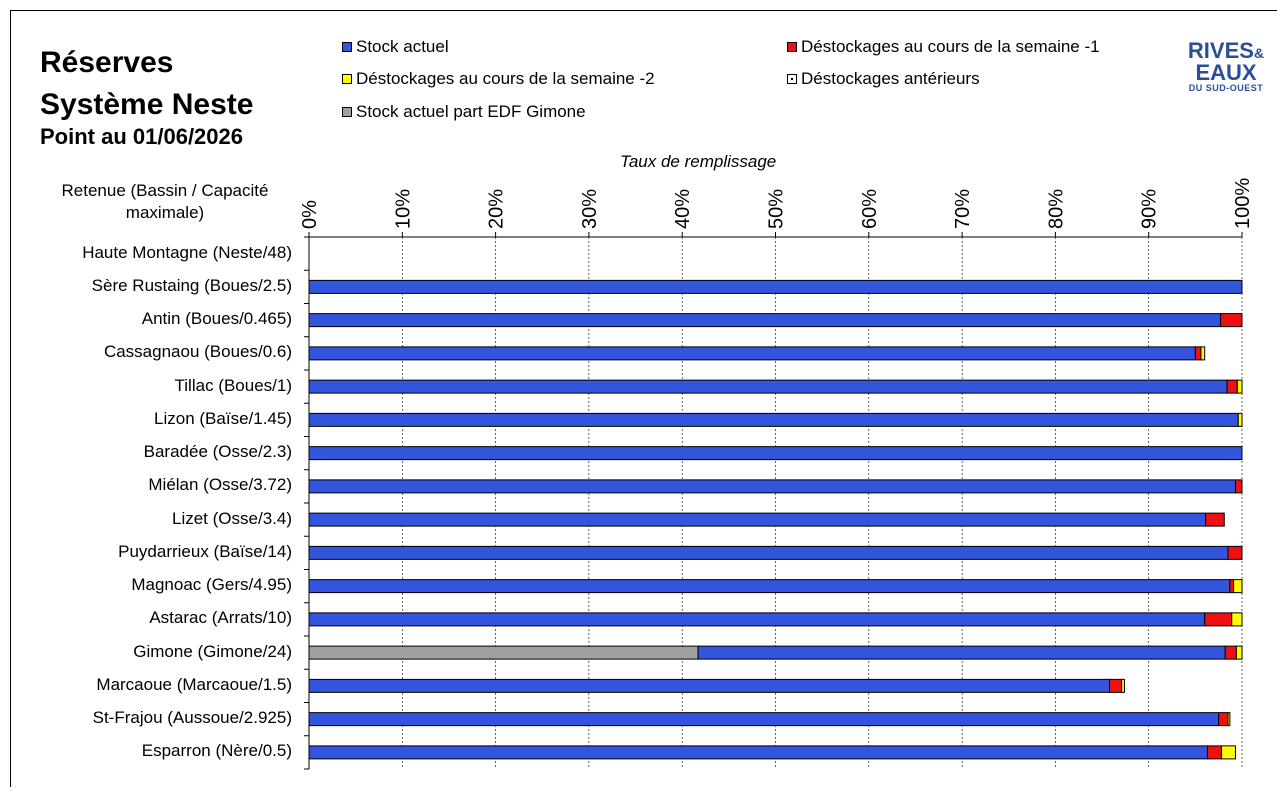  I want to click on company-logo: RIVES& EAUX DU SUD-OUEST, so click(1226, 66).